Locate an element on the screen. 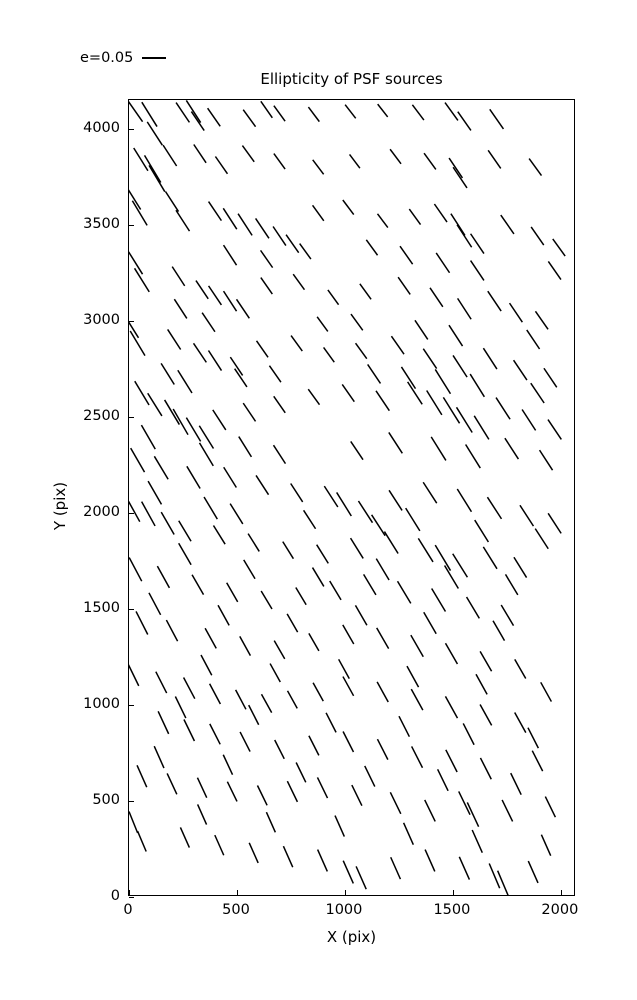 Image resolution: width=637 pixels, height=1000 pixels. y-tick-label: 1500 is located at coordinates (101, 607).